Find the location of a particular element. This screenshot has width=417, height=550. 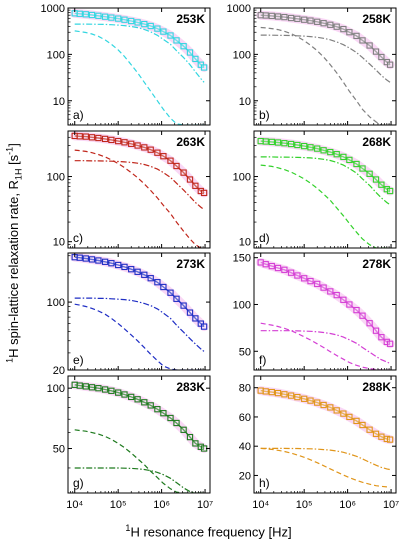

panel-letter: f) is located at coordinates (262, 360).